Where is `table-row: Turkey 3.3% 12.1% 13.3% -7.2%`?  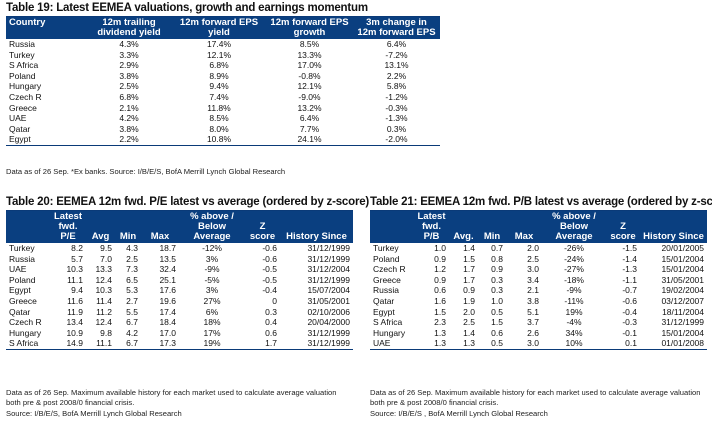 table-row: Turkey 3.3% 12.1% 13.3% -7.2% is located at coordinates (223, 55).